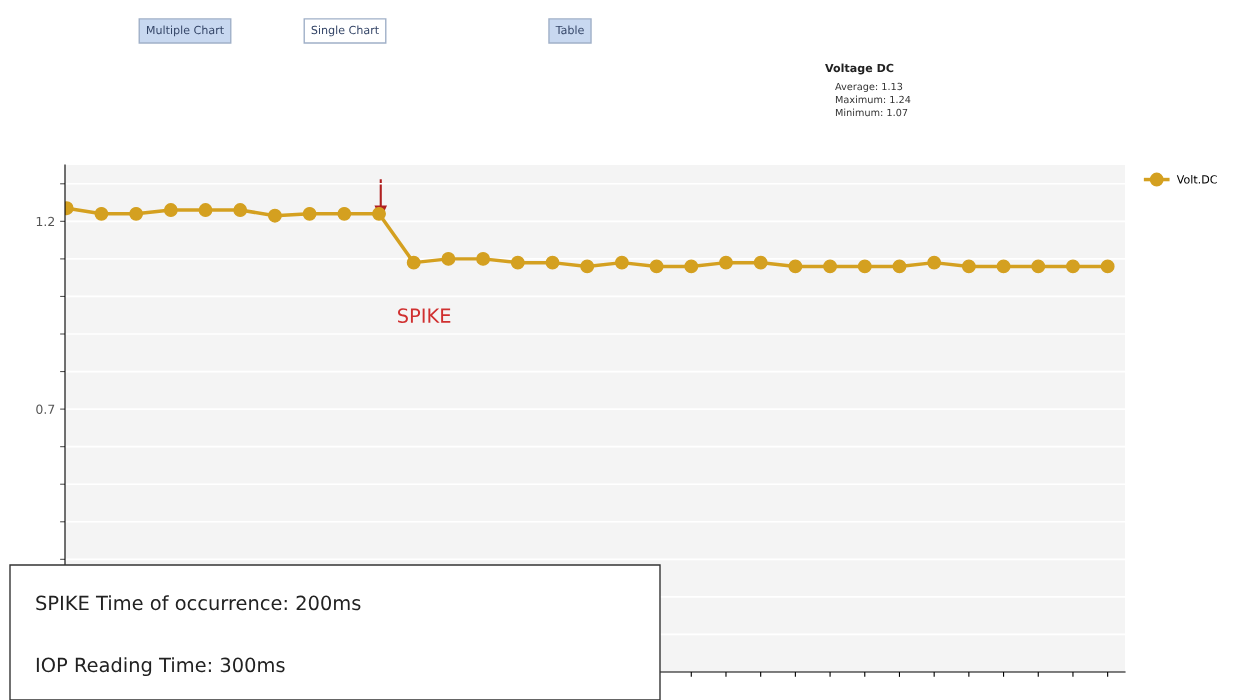 This screenshot has width=1245, height=700. I want to click on annotation: SPIKE Time of occurrence: 200ms, so click(198, 603).